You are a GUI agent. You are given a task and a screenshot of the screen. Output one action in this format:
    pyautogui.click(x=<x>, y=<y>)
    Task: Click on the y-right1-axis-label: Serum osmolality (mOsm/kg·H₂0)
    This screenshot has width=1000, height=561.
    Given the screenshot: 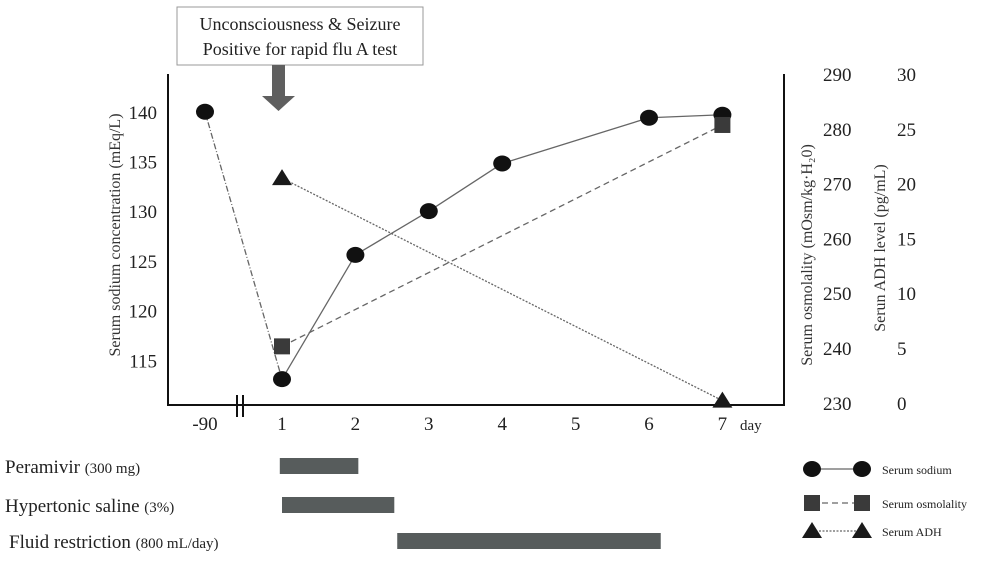 What is the action you would take?
    pyautogui.click(x=807, y=255)
    